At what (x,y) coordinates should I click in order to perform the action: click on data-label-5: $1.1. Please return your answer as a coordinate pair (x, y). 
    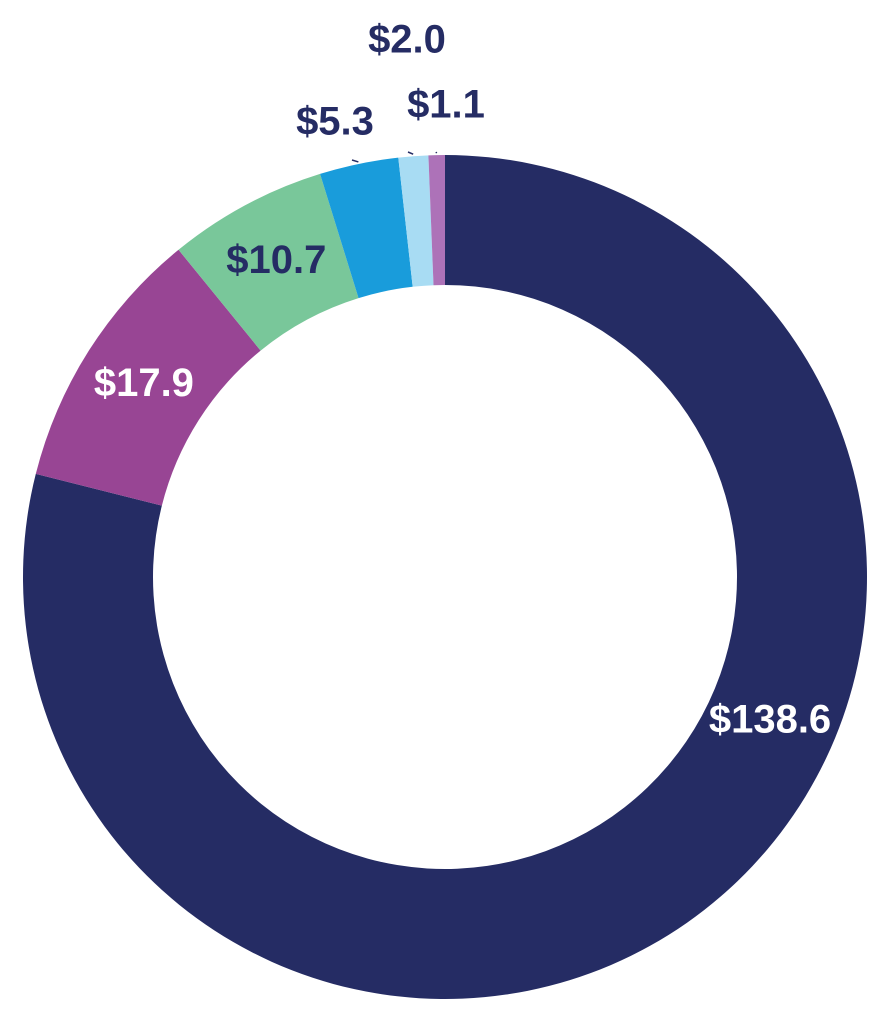
    Looking at the image, I should click on (446, 105).